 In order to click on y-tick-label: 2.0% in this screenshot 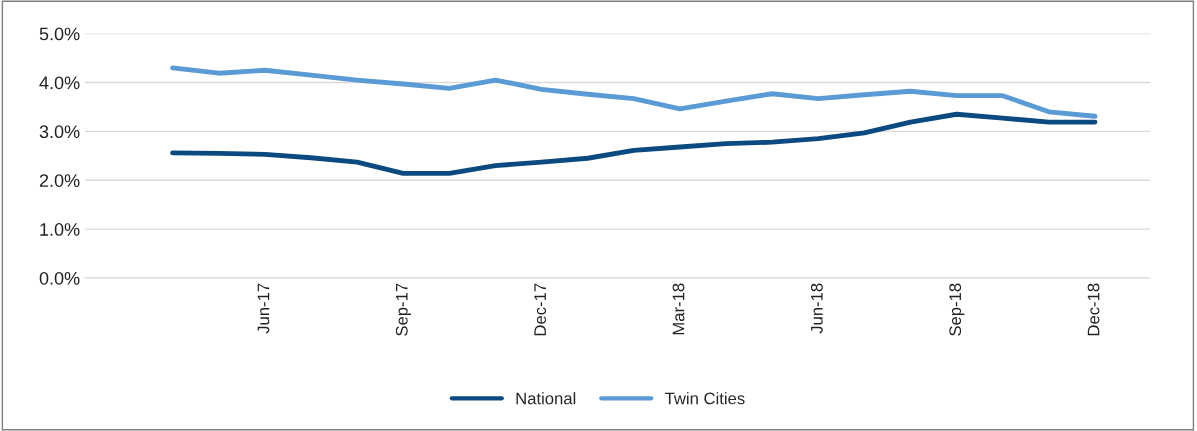, I will do `click(59, 180)`.